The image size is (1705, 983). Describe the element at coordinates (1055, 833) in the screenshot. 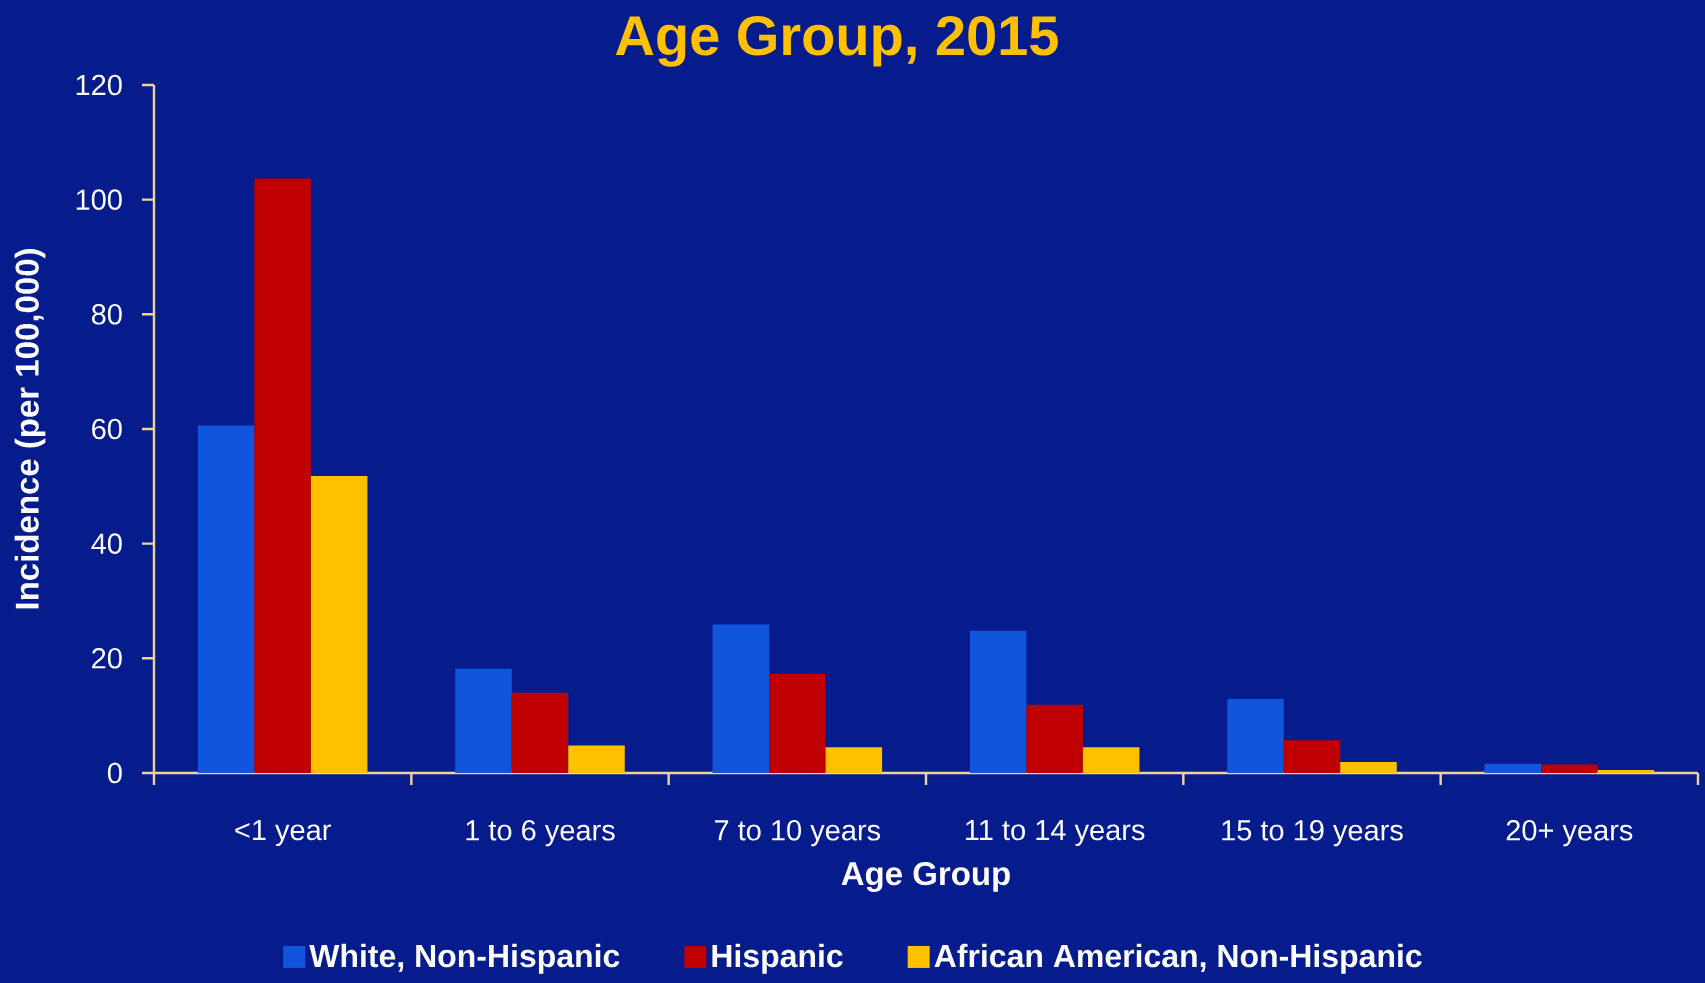

I see `x-tick-label: 11 to 14 years` at that location.